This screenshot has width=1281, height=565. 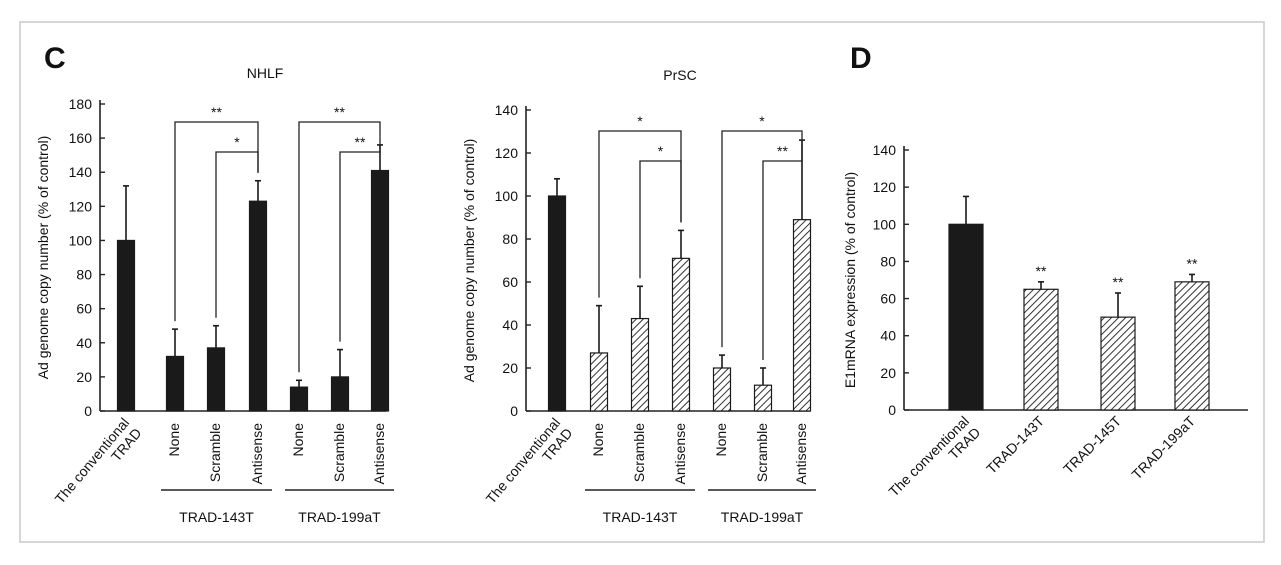 I want to click on x-tick-label: TRAD-199aT, so click(x=1163, y=447).